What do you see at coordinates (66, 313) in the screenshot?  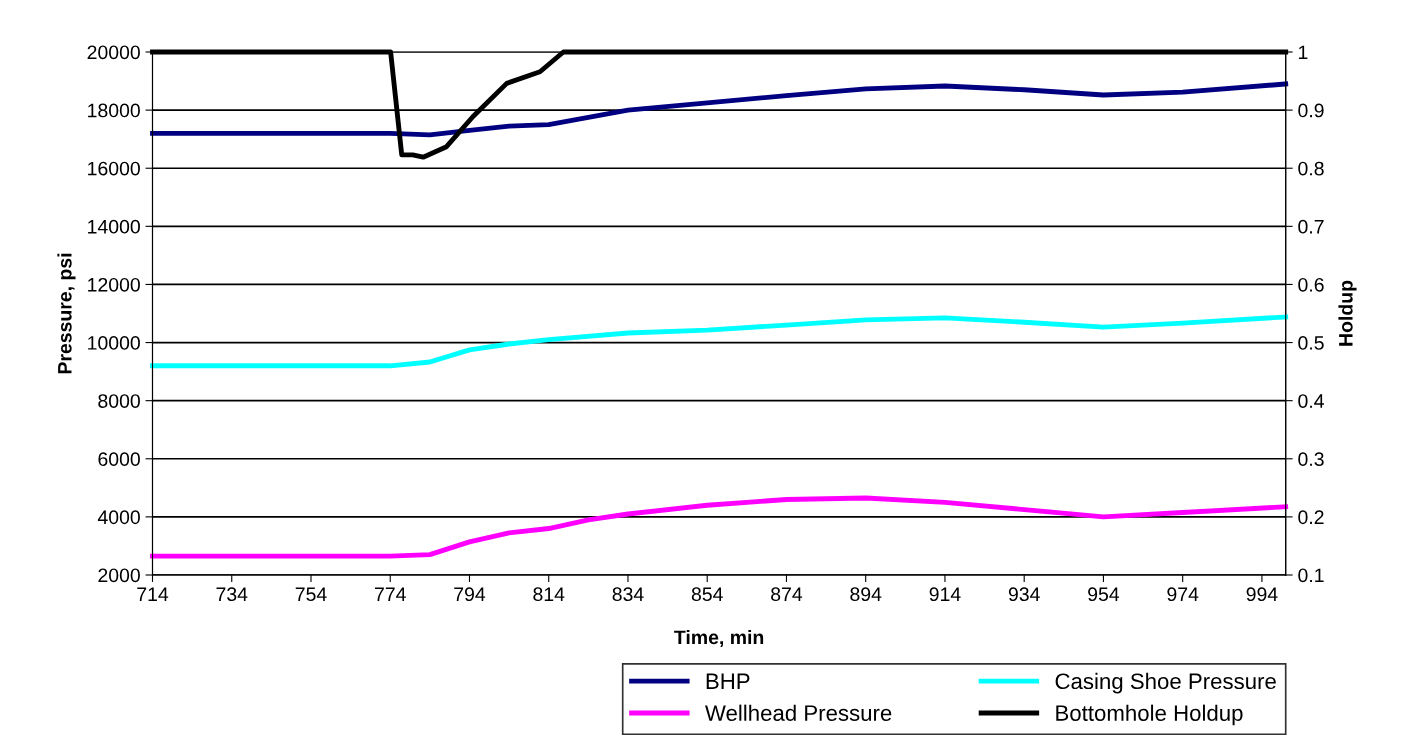 I see `y-axis-title: Pressure, psi` at bounding box center [66, 313].